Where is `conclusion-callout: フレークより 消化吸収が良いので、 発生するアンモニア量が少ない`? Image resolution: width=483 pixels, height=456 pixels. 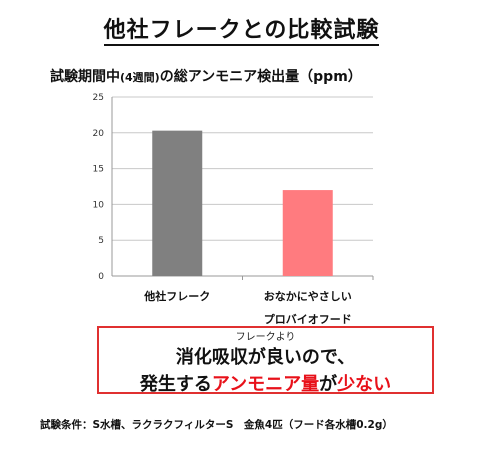
conclusion-callout: フレークより 消化吸収が良いので、 発生するアンモニア量が少ない is located at coordinates (265, 361).